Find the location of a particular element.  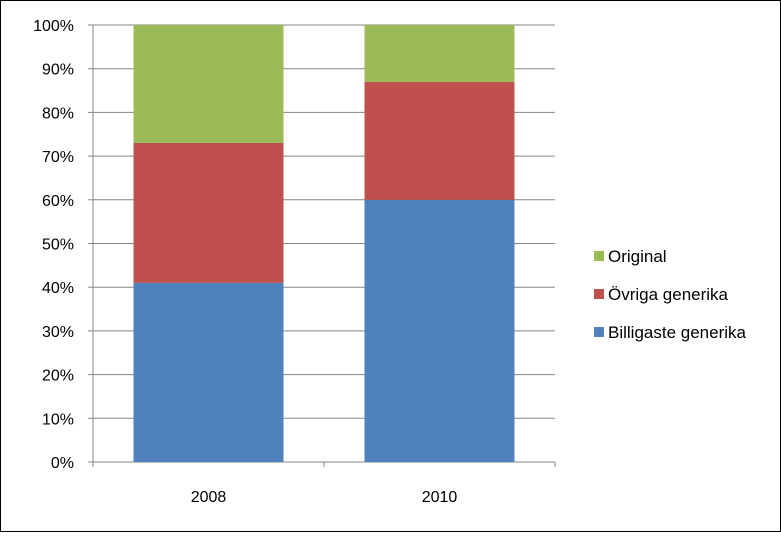

bar-segment-billigaste-generika-2010 is located at coordinates (439, 331).